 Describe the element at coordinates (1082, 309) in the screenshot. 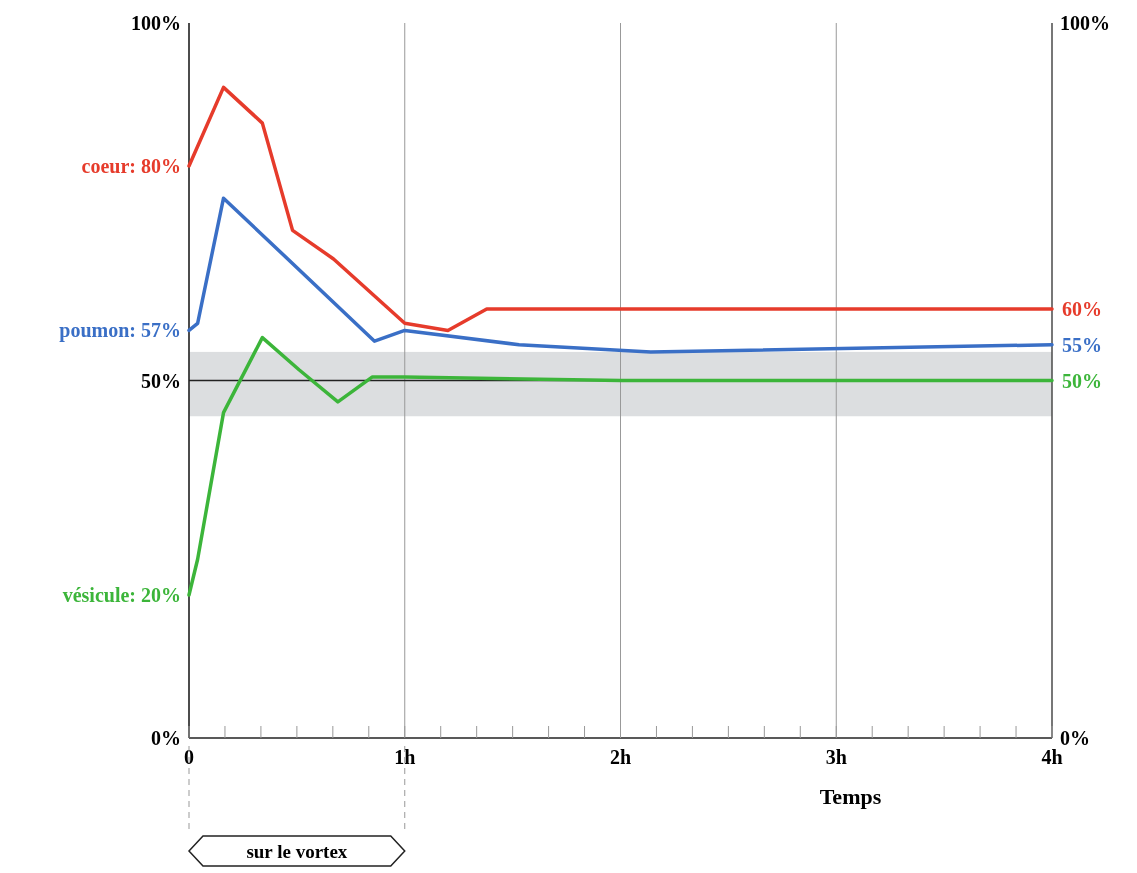

I see `data-label: 60%` at that location.